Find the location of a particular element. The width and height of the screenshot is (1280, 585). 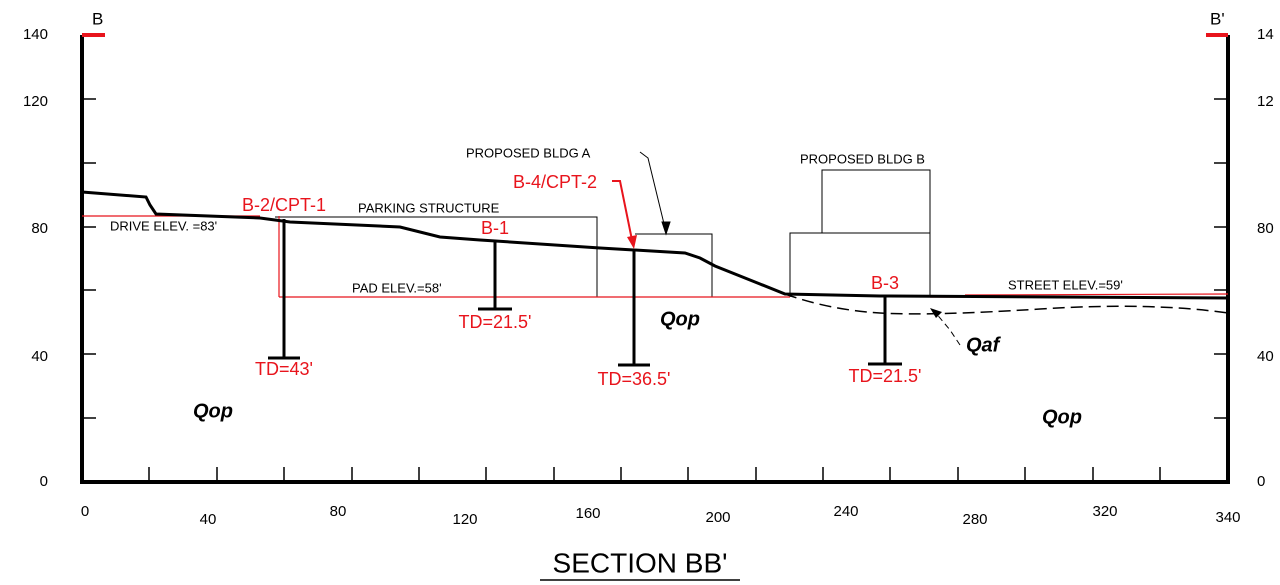

x-tick-label: 320 is located at coordinates (1104, 511).